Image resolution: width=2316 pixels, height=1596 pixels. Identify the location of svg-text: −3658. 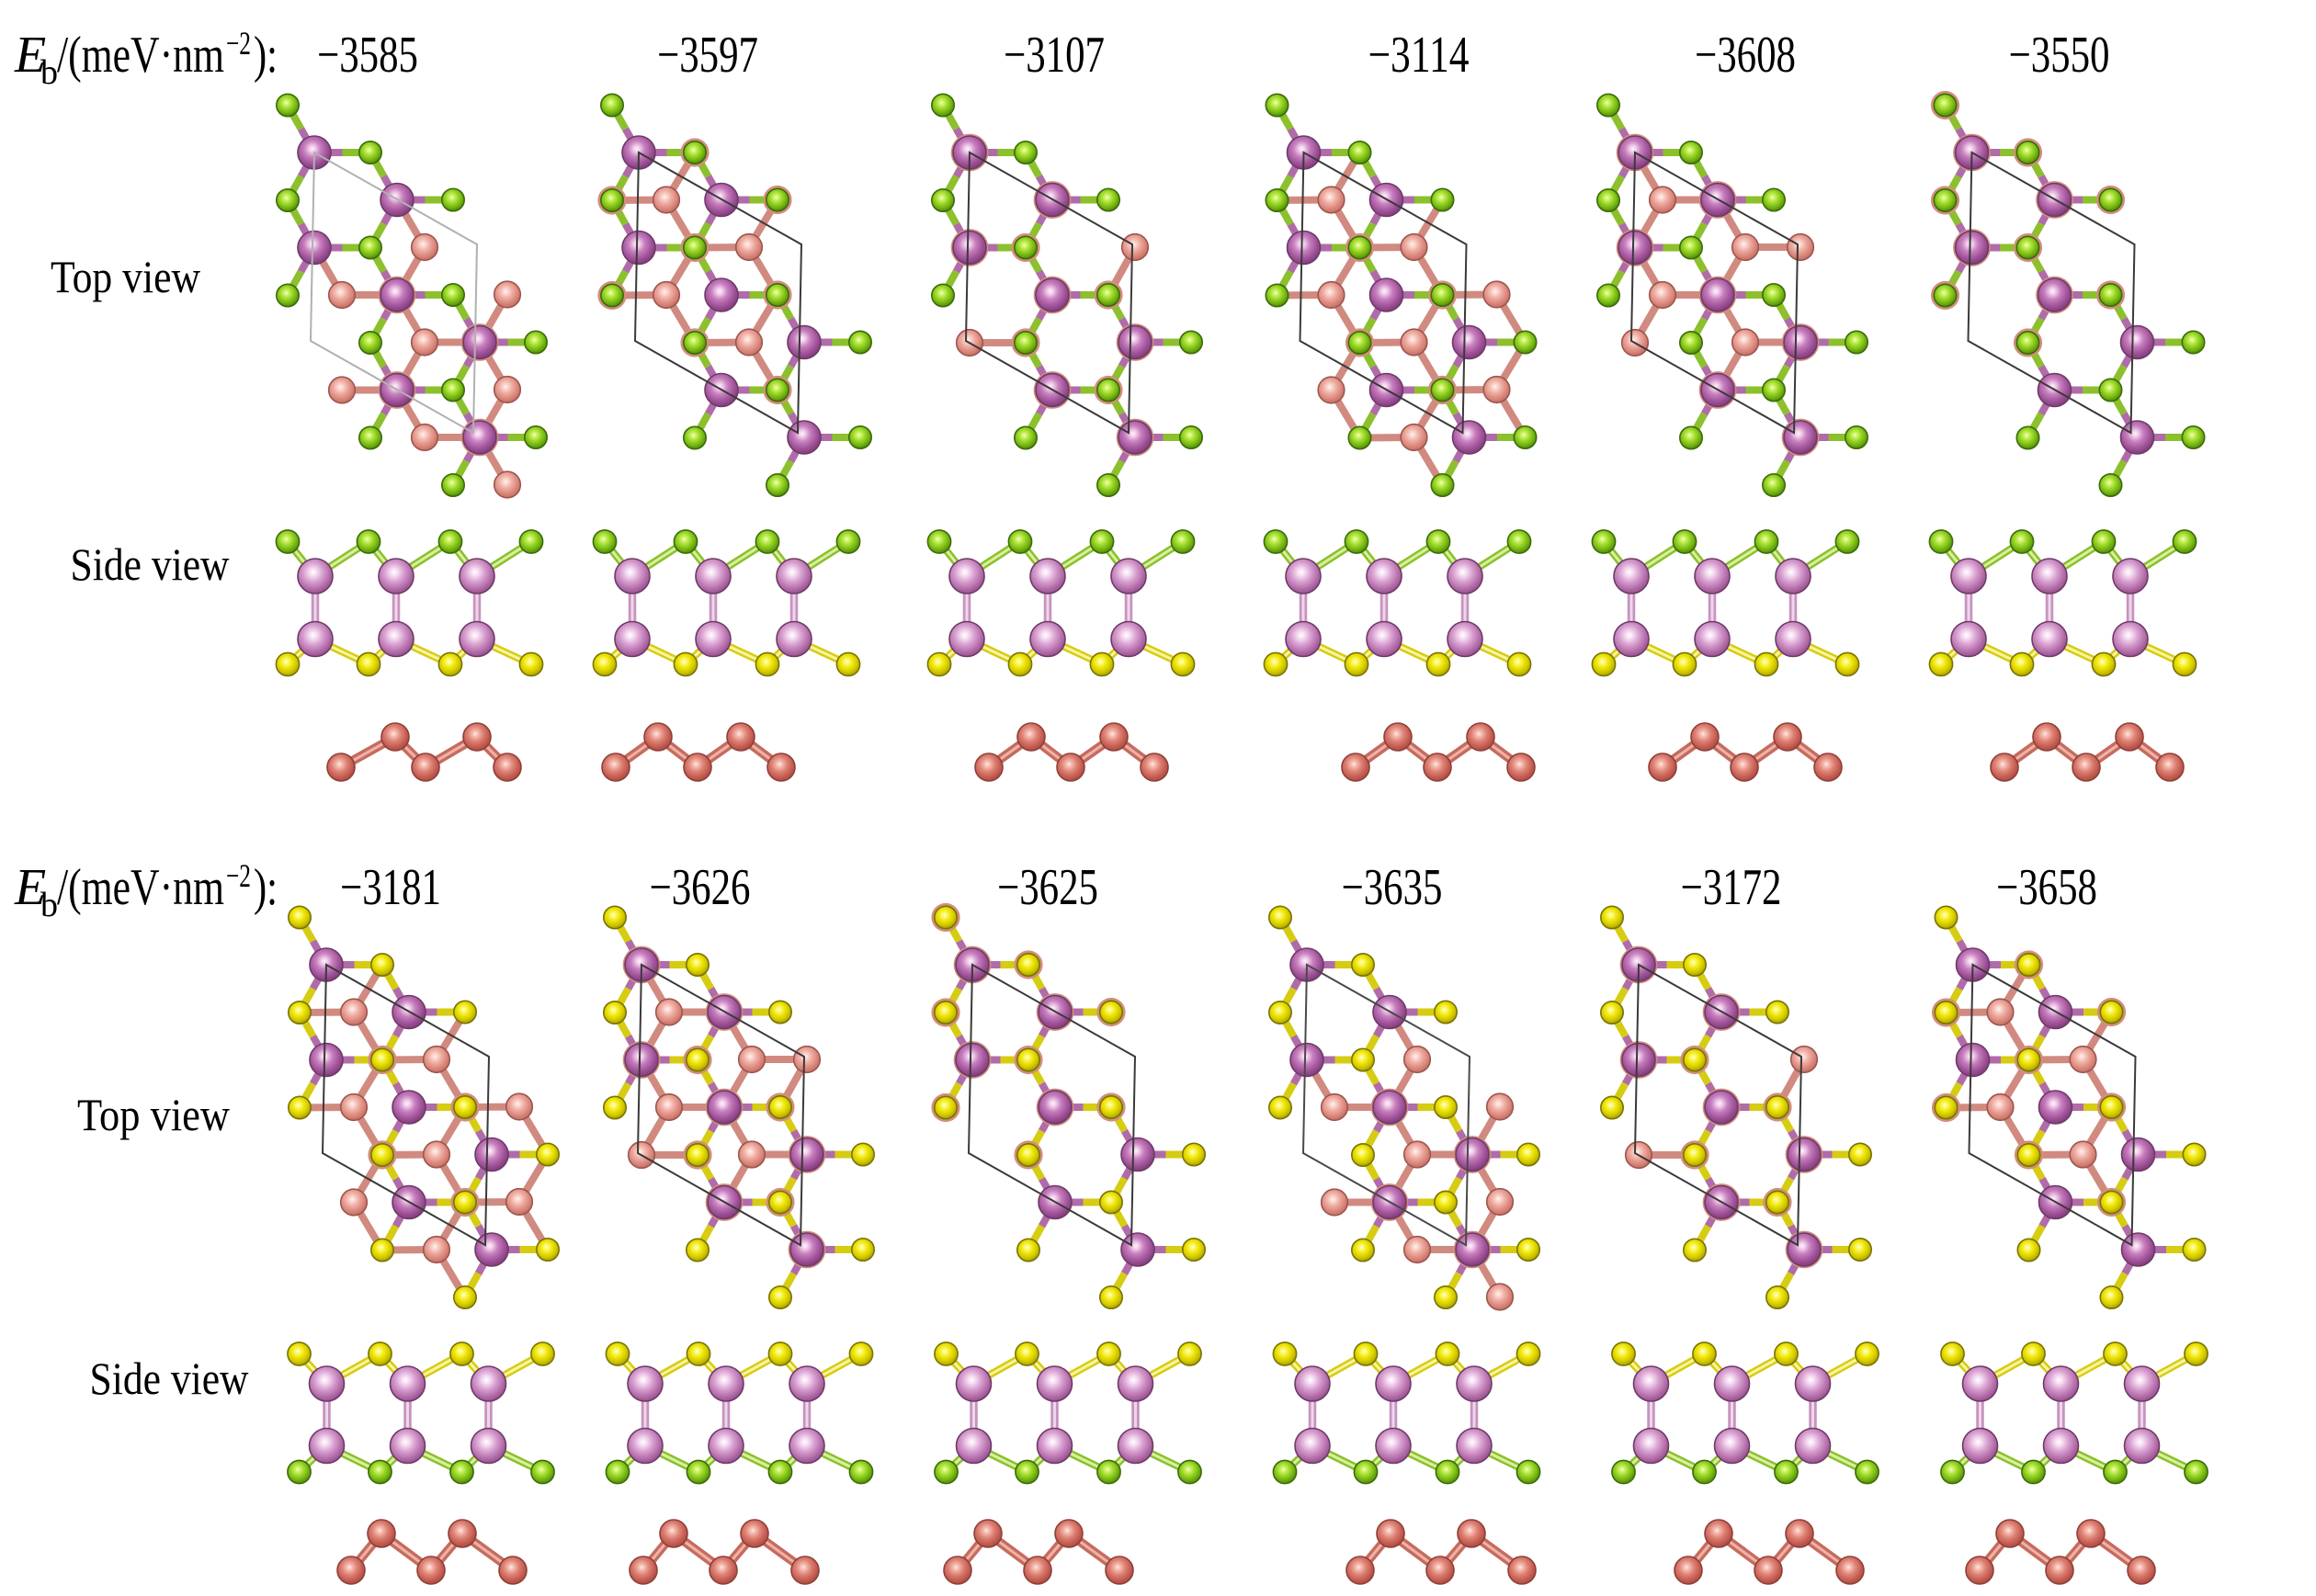
(2046, 887).